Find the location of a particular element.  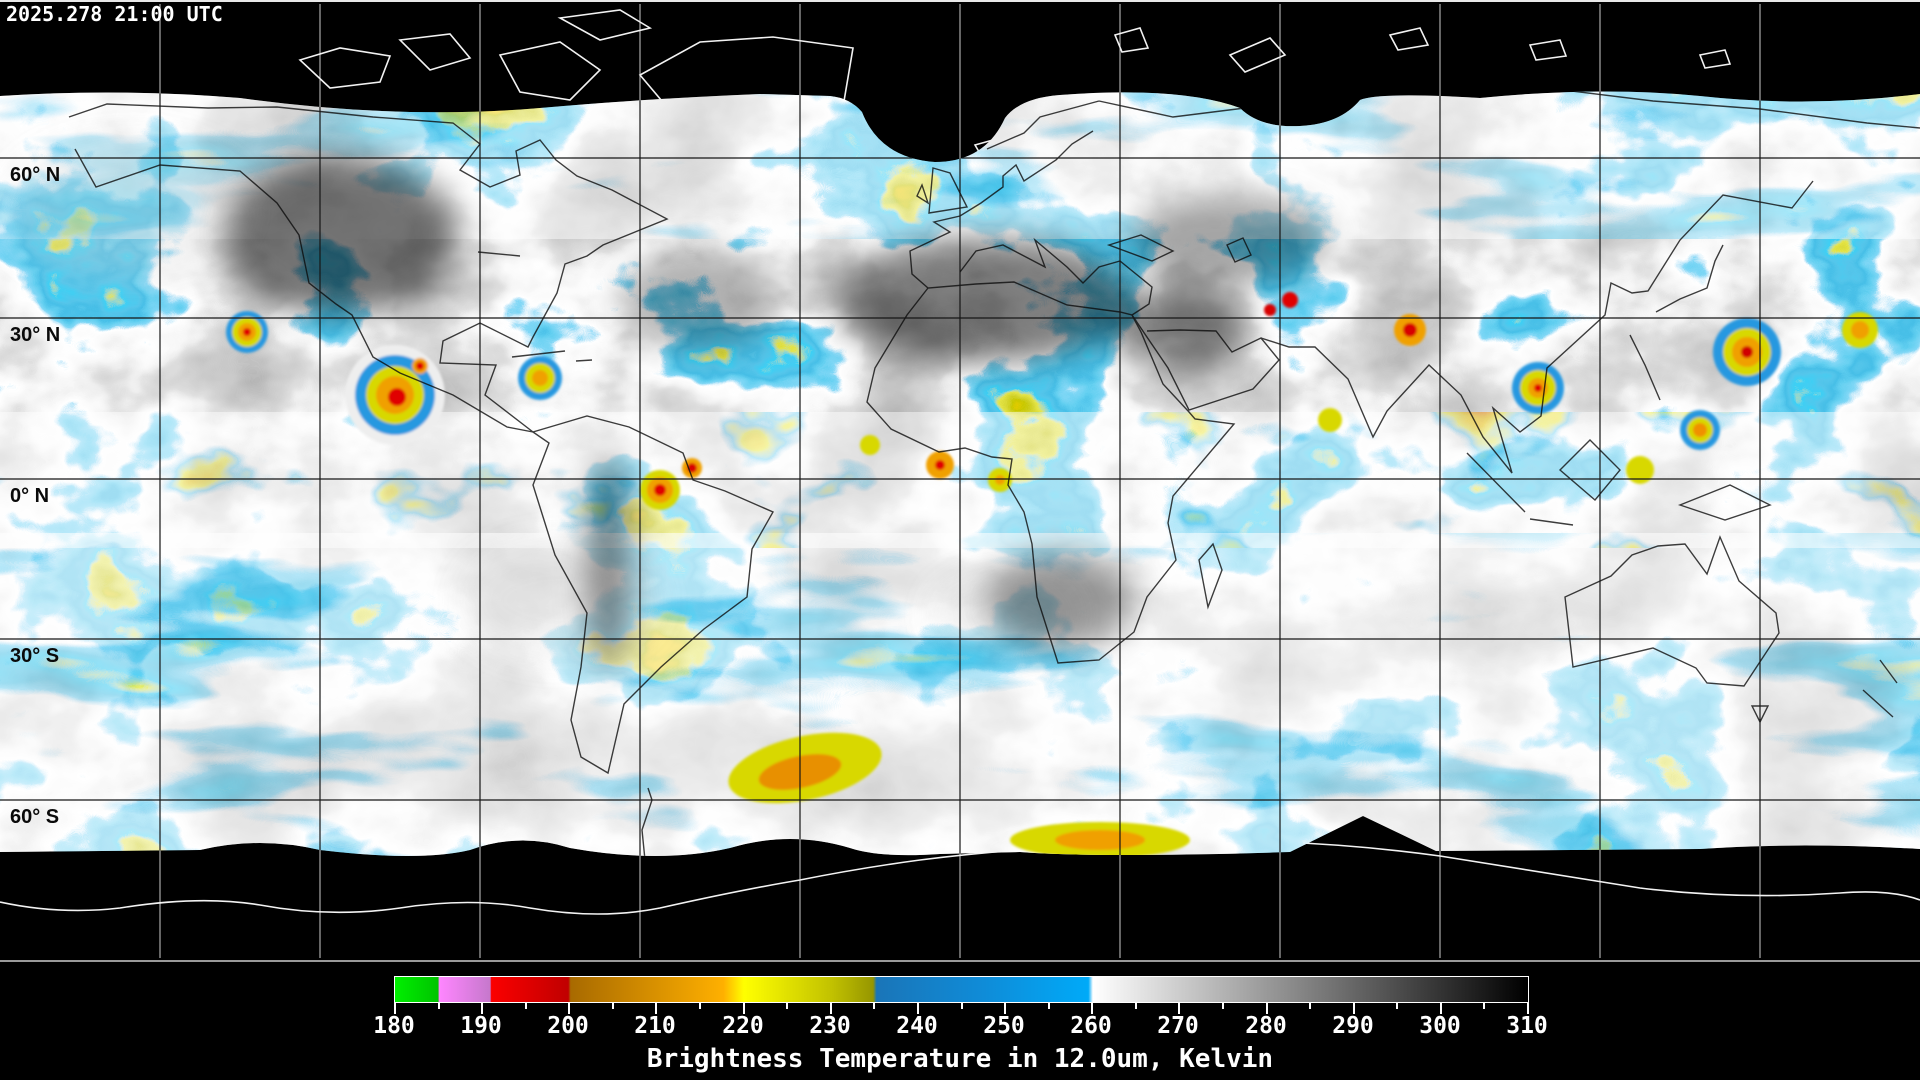

colorbar-tick-label: 290 is located at coordinates (1353, 1026).